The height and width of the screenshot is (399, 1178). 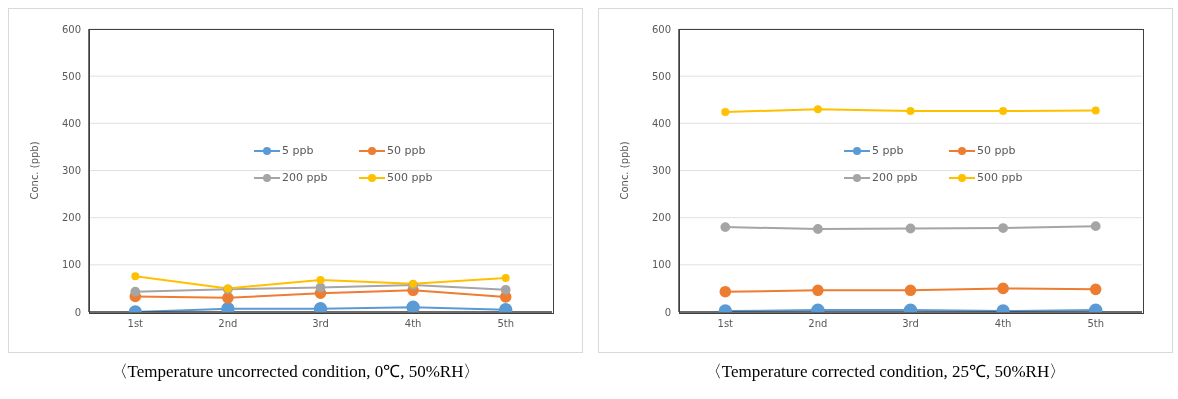 What do you see at coordinates (885, 372) in the screenshot?
I see `text: 〈Temperature corrected condition, 25℃, 50%RH〉` at bounding box center [885, 372].